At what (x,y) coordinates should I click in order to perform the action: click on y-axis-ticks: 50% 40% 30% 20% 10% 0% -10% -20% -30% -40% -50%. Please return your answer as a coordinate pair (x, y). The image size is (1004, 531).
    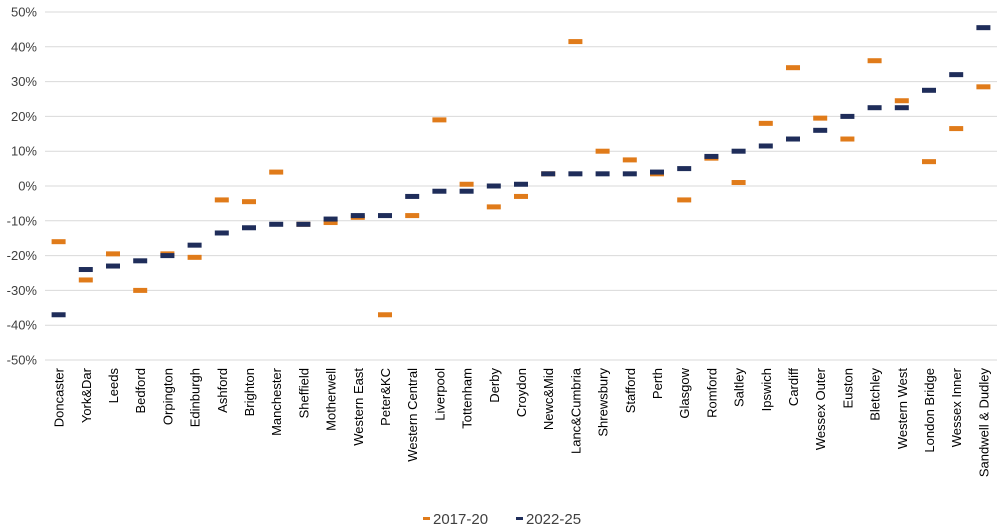
    Looking at the image, I should click on (22, 186).